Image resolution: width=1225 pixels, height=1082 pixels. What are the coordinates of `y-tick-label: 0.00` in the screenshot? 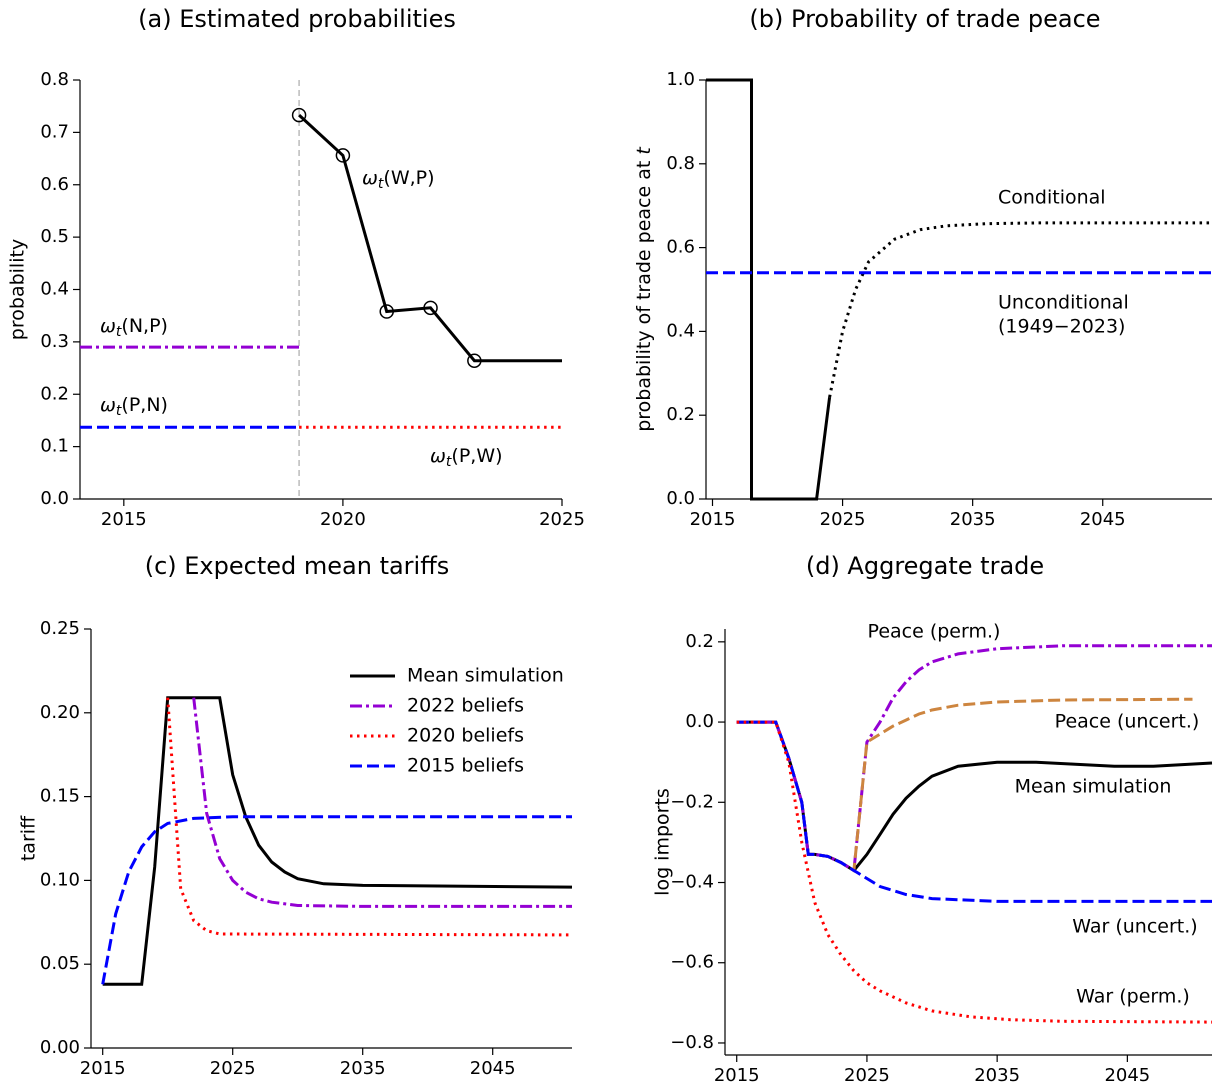 It's located at (60, 1047).